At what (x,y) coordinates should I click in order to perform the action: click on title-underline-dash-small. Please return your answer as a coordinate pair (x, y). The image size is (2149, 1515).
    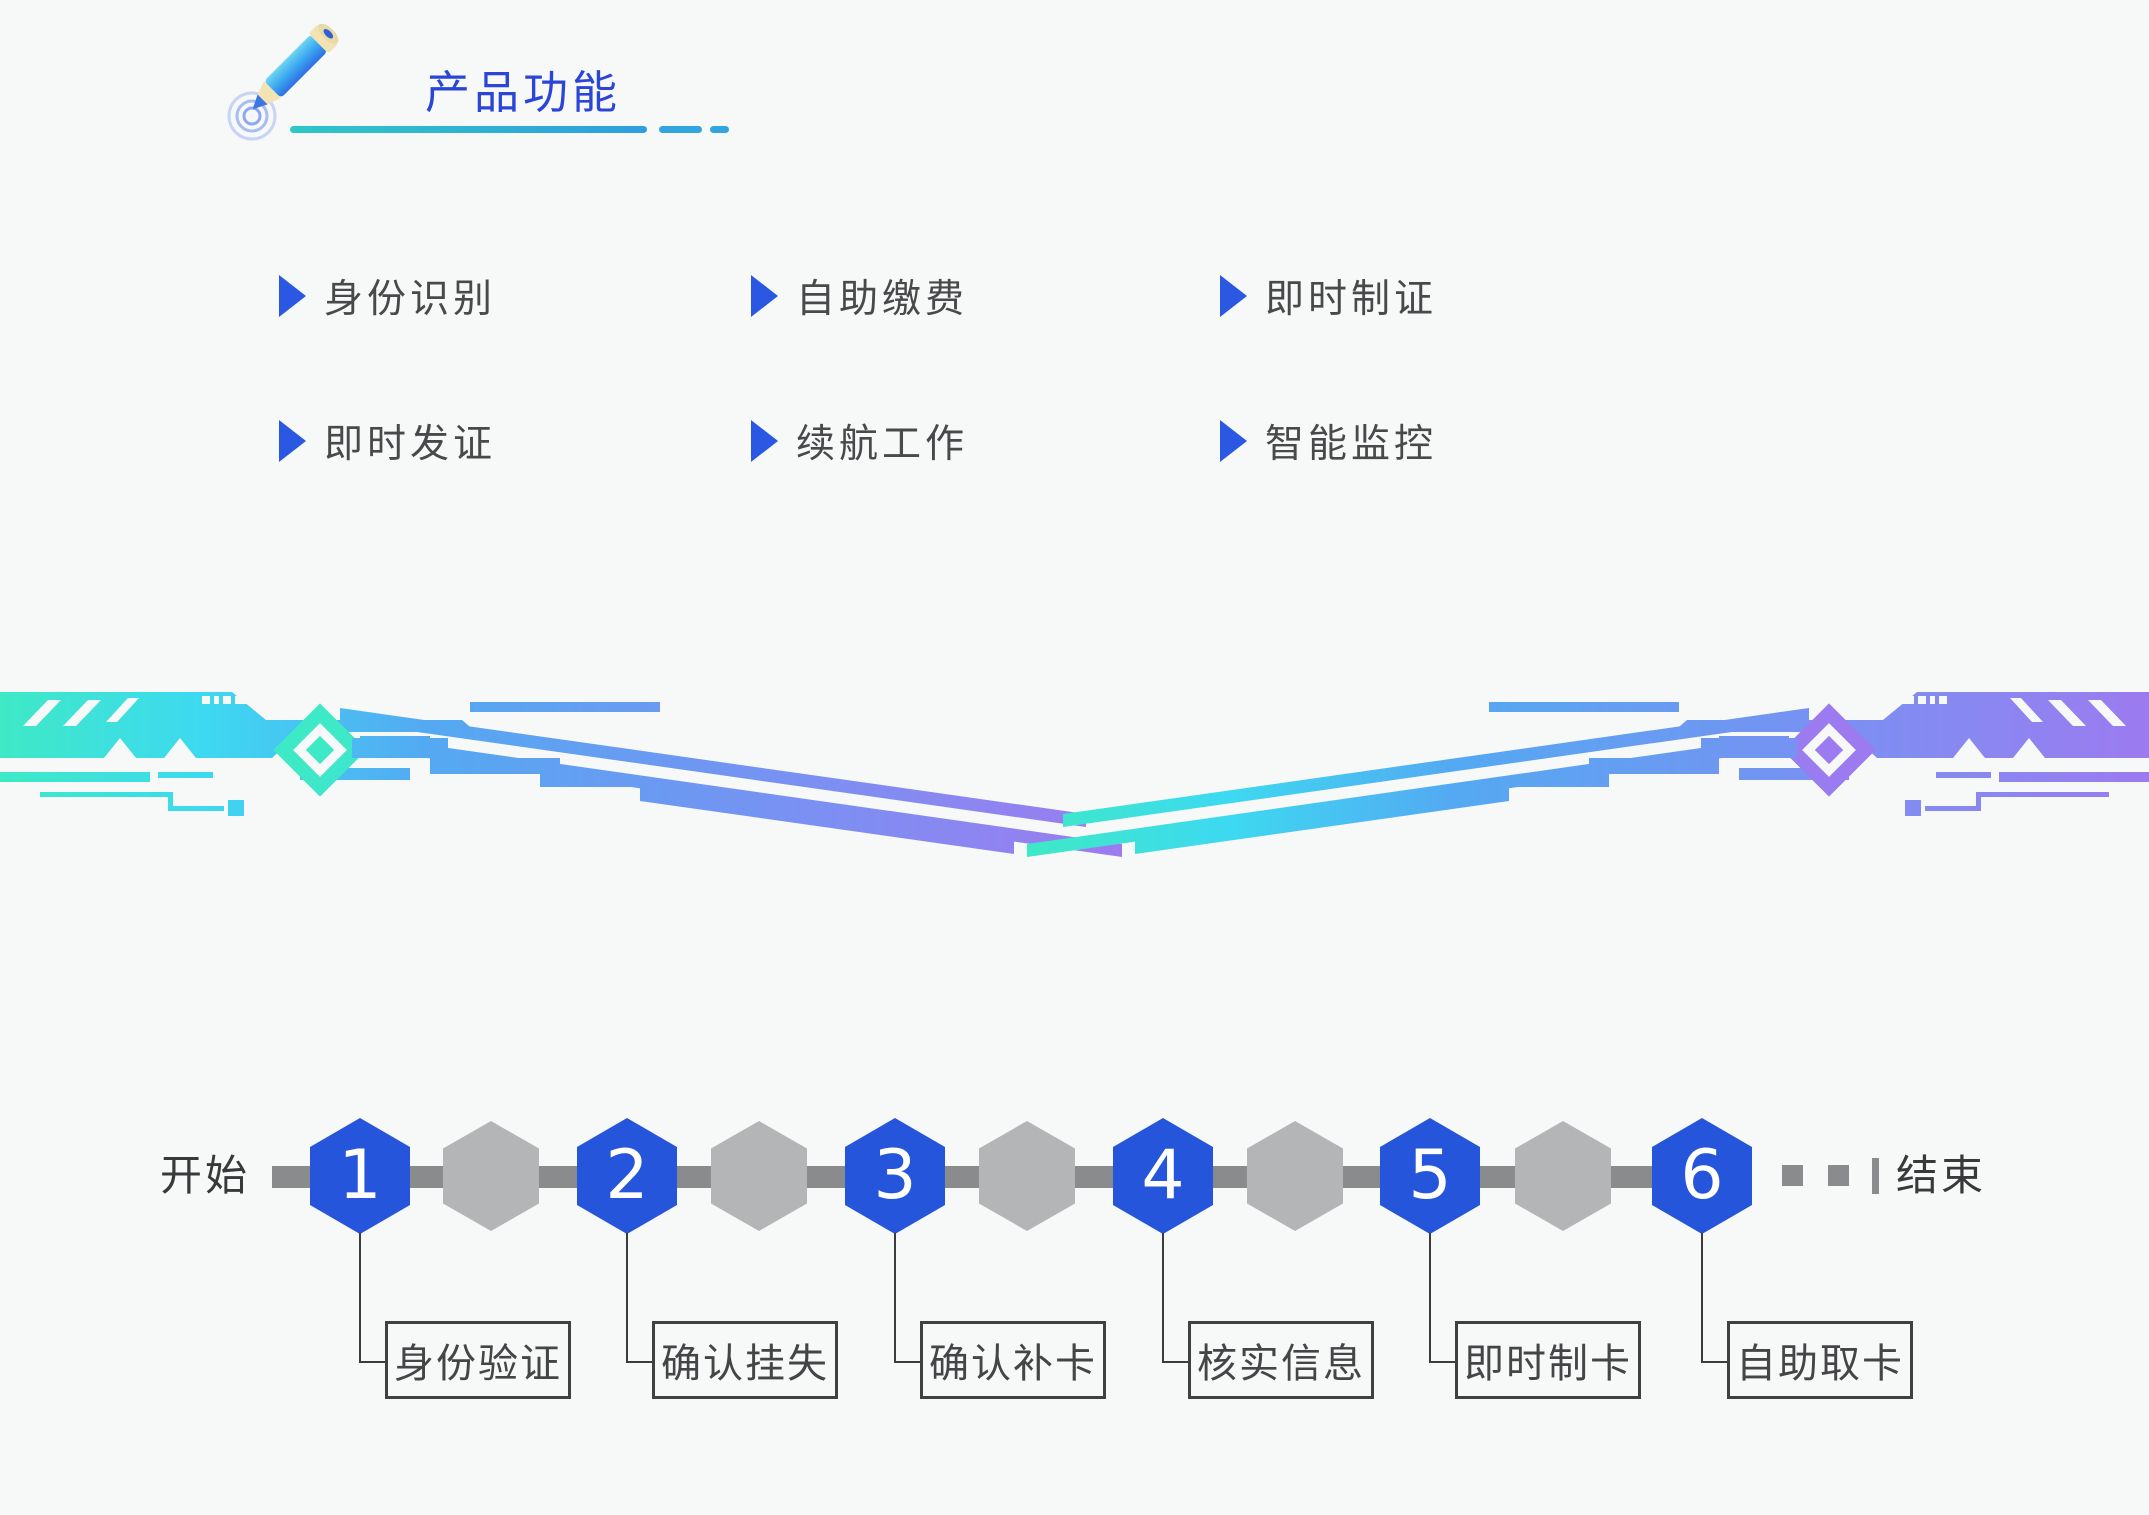
    Looking at the image, I should click on (719, 129).